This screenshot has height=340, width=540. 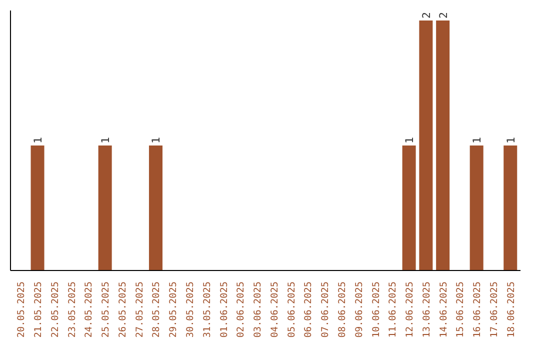 What do you see at coordinates (106, 309) in the screenshot?
I see `x-tick-label: 25.05.2025` at bounding box center [106, 309].